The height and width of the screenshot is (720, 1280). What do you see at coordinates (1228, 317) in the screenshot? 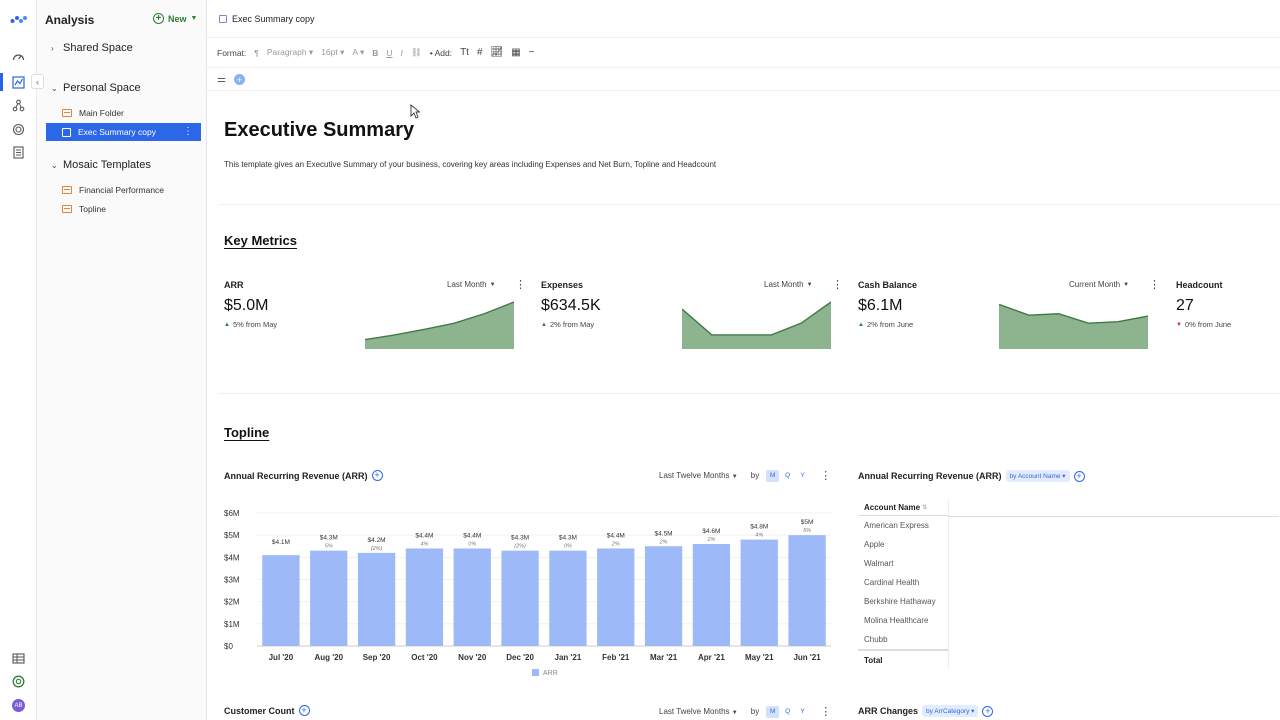
I see `metric-card-headcount: Headcount 27 ▼ 0% from June` at bounding box center [1228, 317].